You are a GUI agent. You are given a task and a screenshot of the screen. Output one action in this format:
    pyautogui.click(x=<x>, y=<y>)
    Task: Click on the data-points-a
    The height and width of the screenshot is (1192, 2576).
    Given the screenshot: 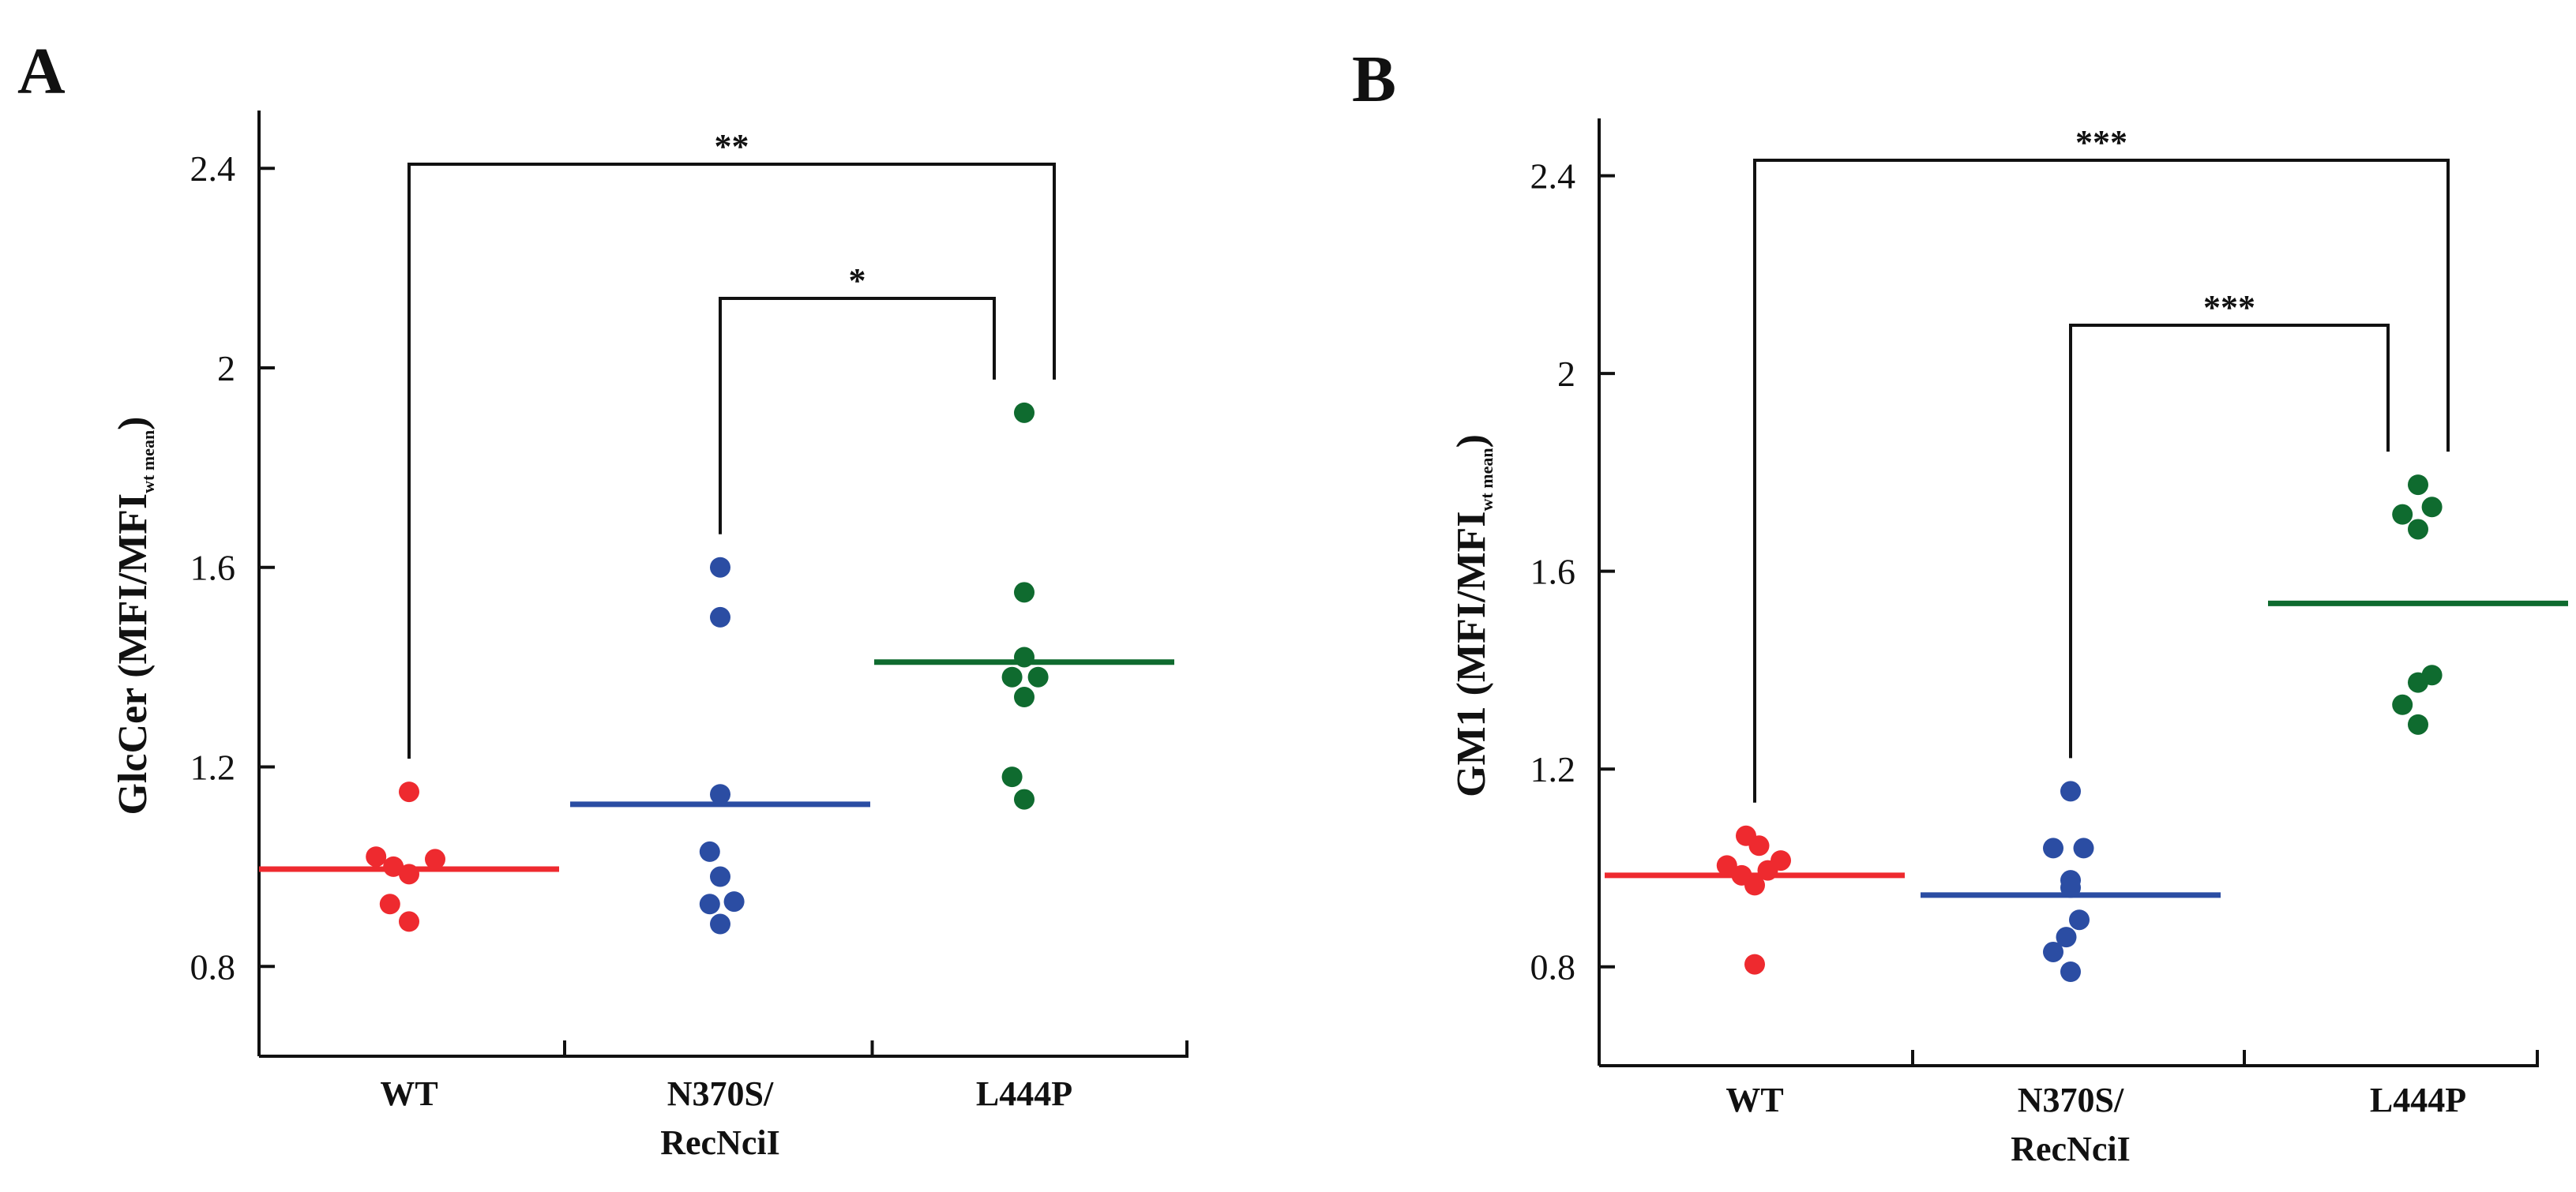 What is the action you would take?
    pyautogui.click(x=707, y=668)
    